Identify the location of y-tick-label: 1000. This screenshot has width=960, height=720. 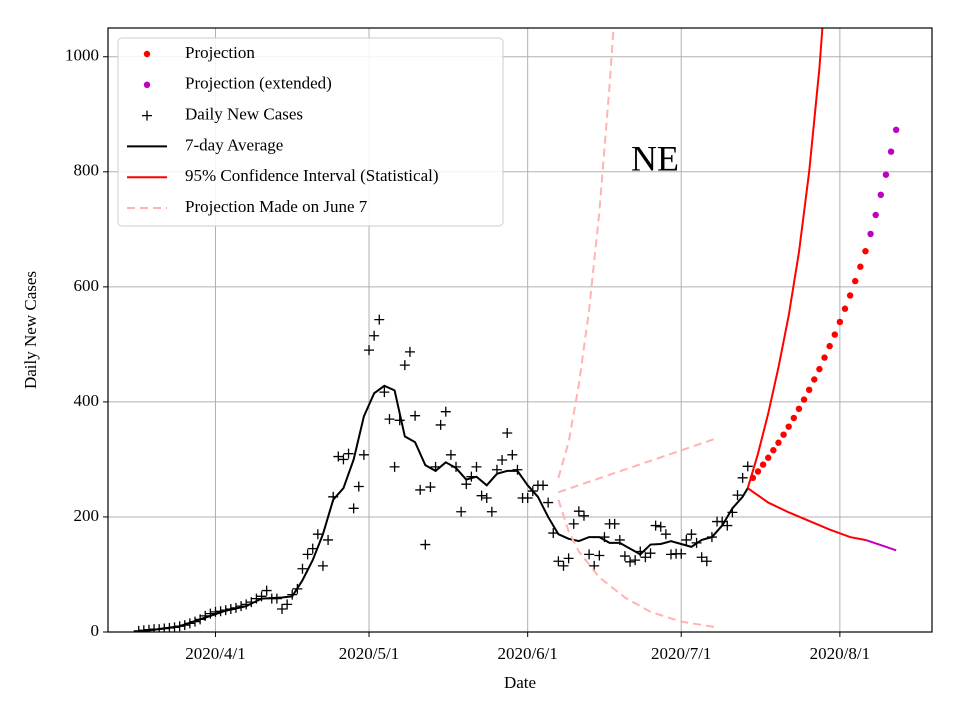
(82, 55).